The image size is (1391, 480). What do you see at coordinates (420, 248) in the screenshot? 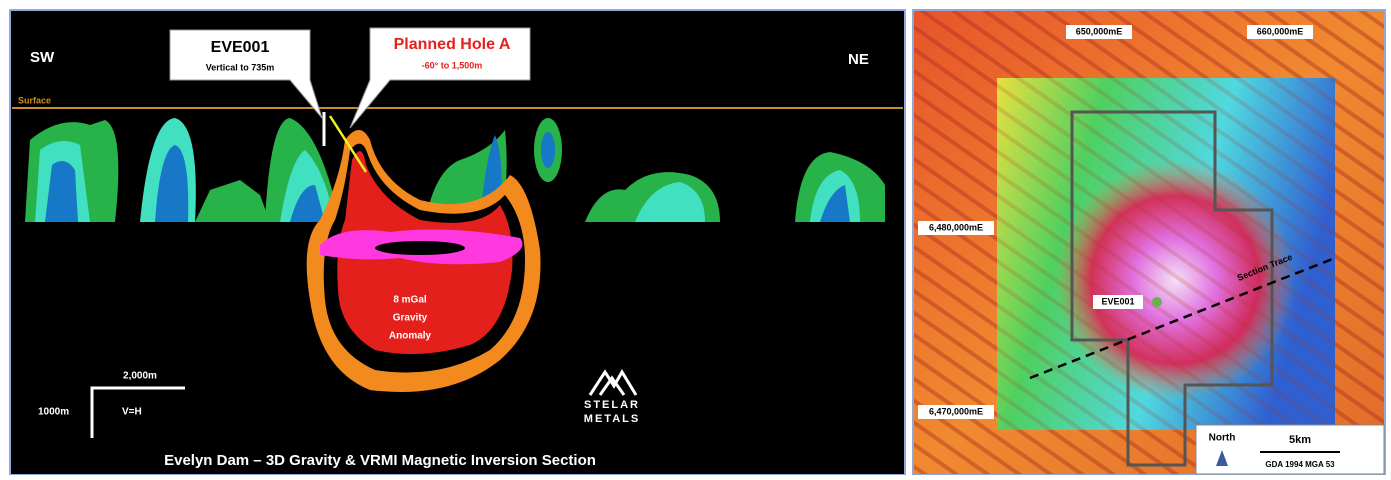
I see `anomaly-void` at bounding box center [420, 248].